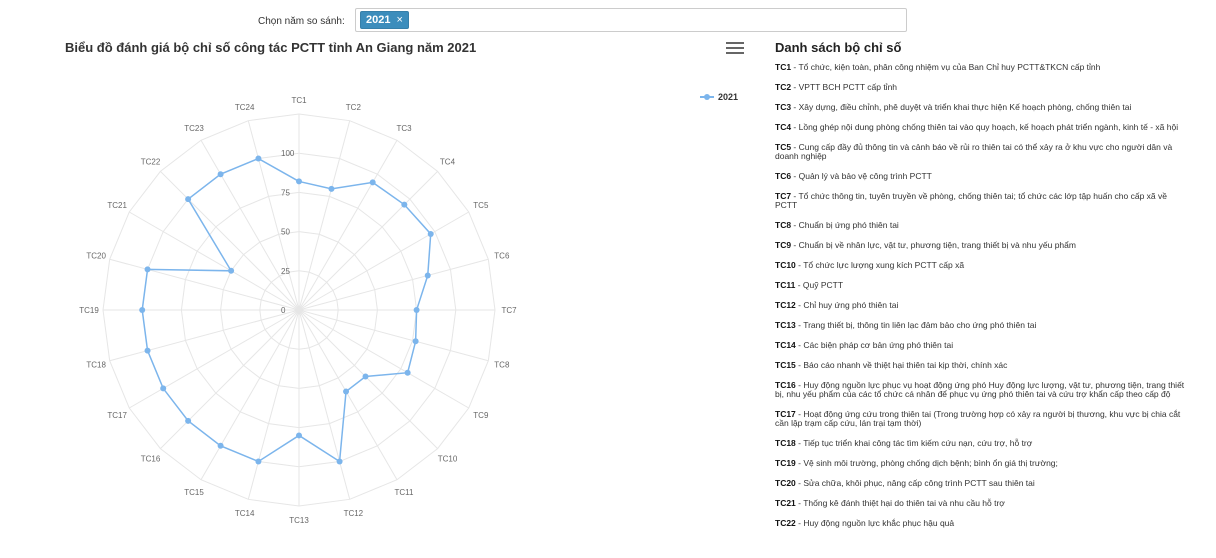 The image size is (1216, 558). Describe the element at coordinates (783, 147) in the screenshot. I see `indicator-code: TC5` at that location.